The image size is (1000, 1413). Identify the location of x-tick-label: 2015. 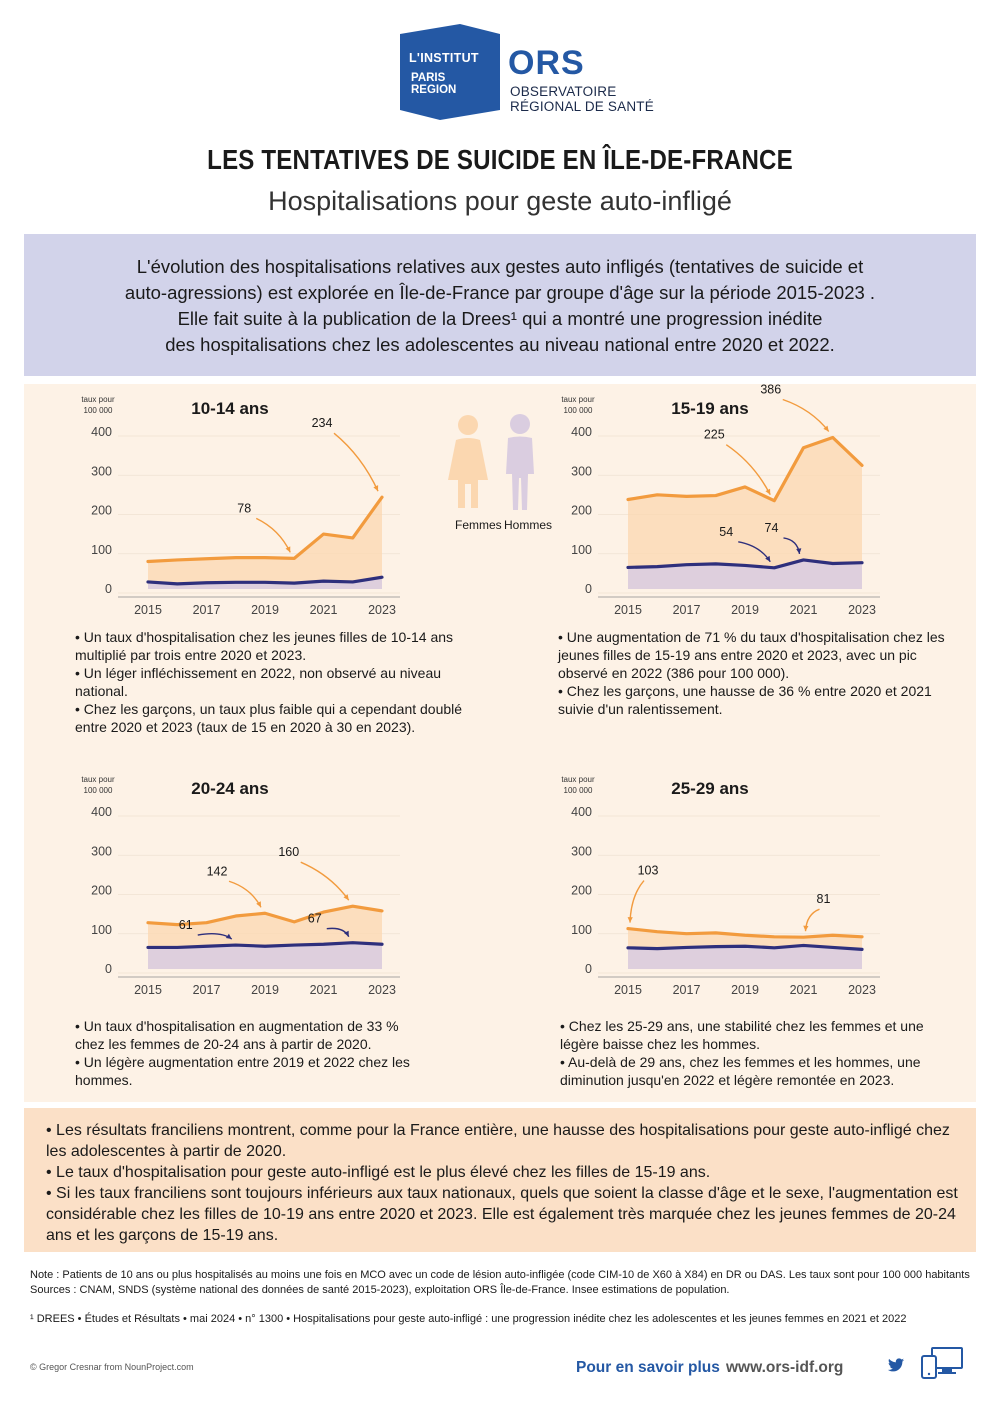
(148, 610).